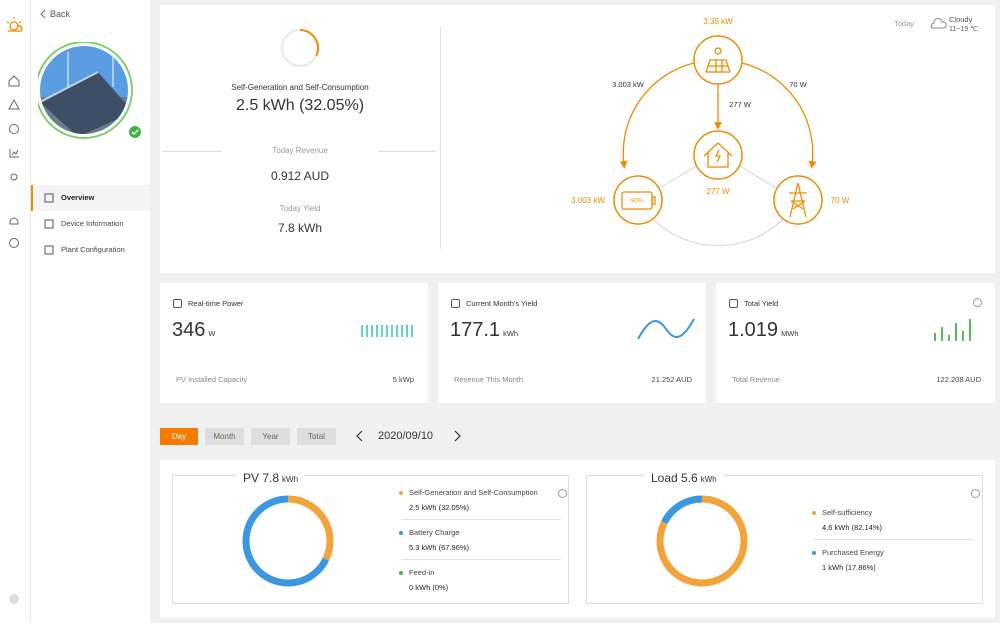  I want to click on footer-value: 5 kWp, so click(403, 379).